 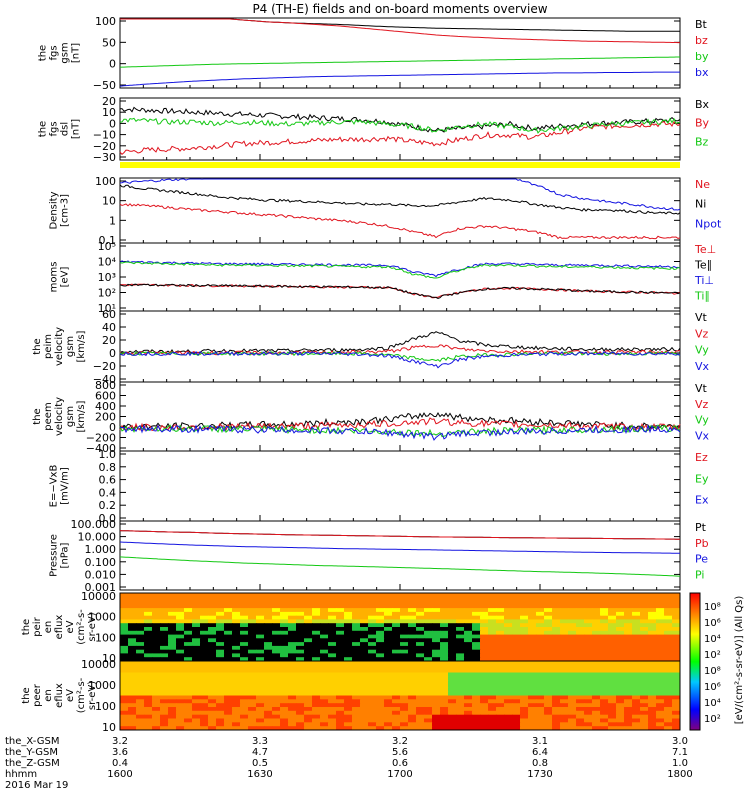 What do you see at coordinates (104, 135) in the screenshot?
I see `y-tick-label: −10` at bounding box center [104, 135].